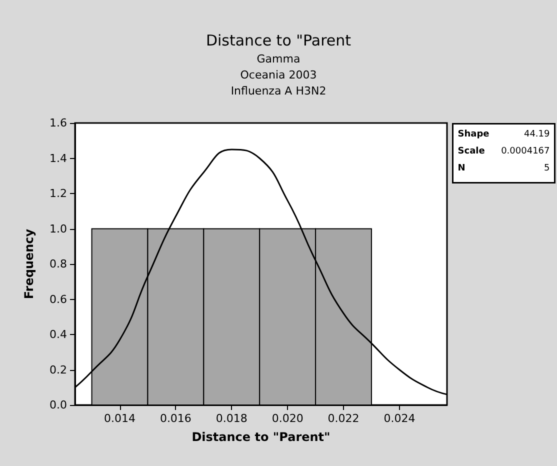 This screenshot has height=466, width=557. What do you see at coordinates (120, 418) in the screenshot?
I see `x-tick-label: 0.014` at bounding box center [120, 418].